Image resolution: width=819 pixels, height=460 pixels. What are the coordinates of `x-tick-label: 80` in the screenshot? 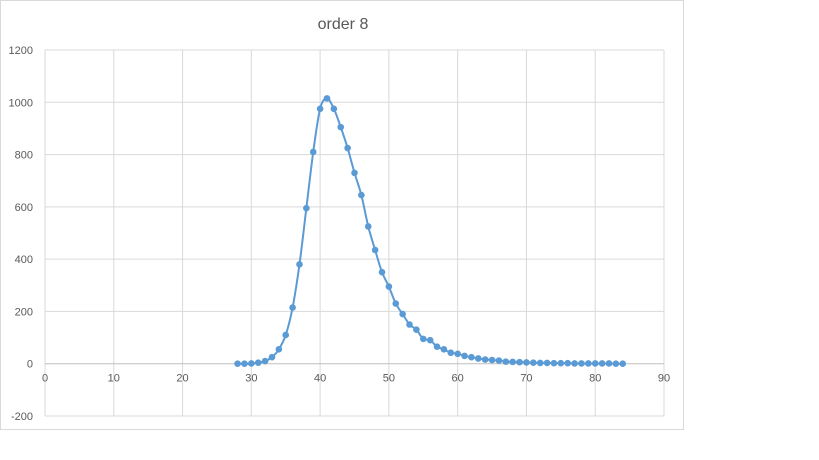 It's located at (595, 379).